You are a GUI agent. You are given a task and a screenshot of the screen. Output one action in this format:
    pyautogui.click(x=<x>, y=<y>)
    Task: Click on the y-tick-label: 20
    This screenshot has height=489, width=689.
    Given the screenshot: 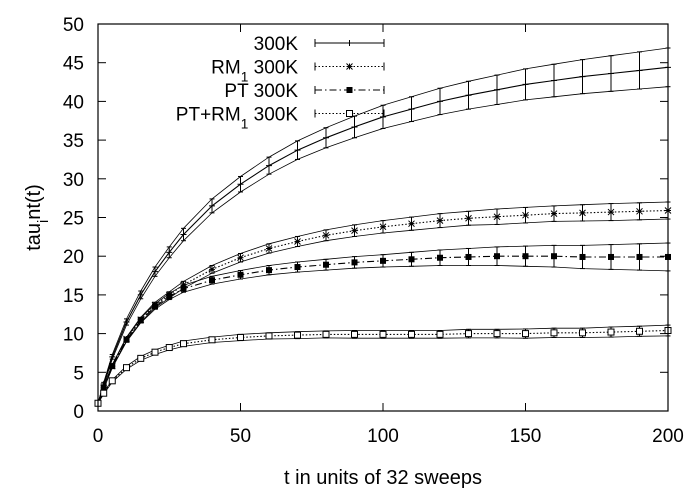 What is the action you would take?
    pyautogui.click(x=73, y=257)
    